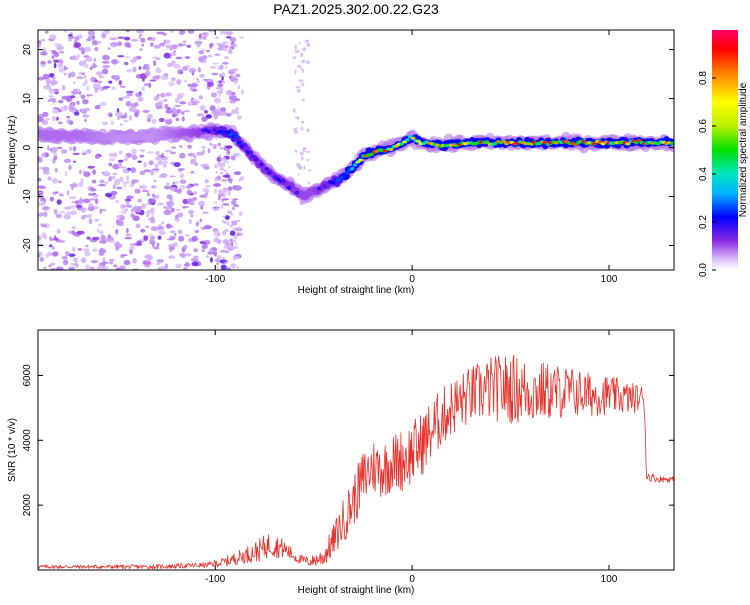 Image resolution: width=750 pixels, height=605 pixels. Describe the element at coordinates (412, 279) in the screenshot. I see `x-tick-label: 0` at that location.